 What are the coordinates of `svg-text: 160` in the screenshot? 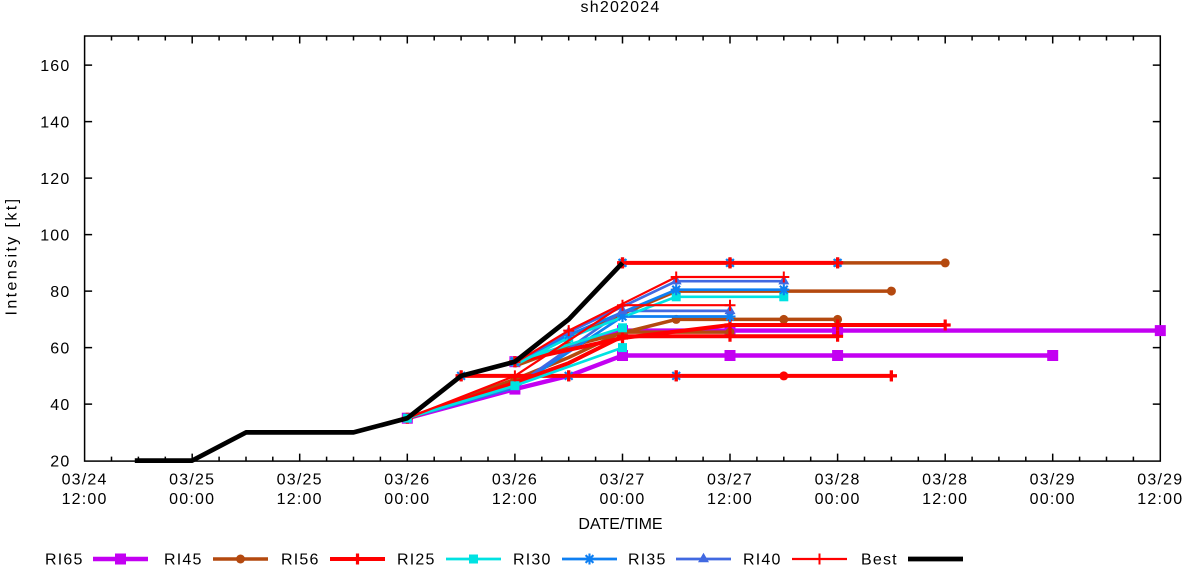 It's located at (55, 66).